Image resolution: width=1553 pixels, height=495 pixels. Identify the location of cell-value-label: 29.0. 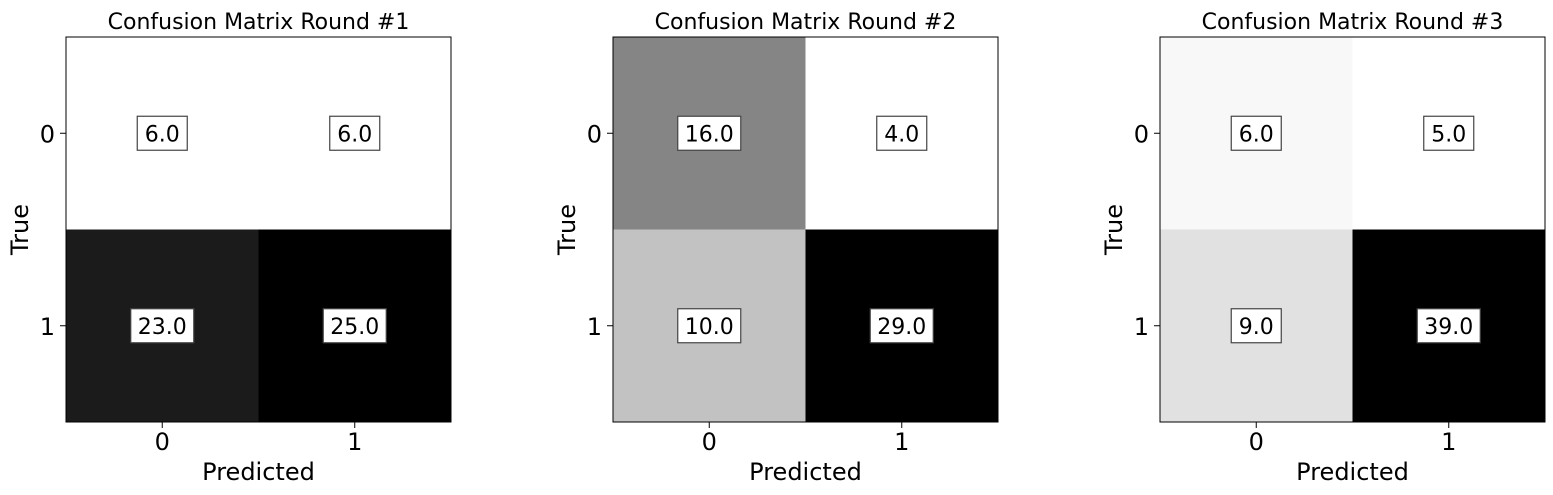
(901, 327).